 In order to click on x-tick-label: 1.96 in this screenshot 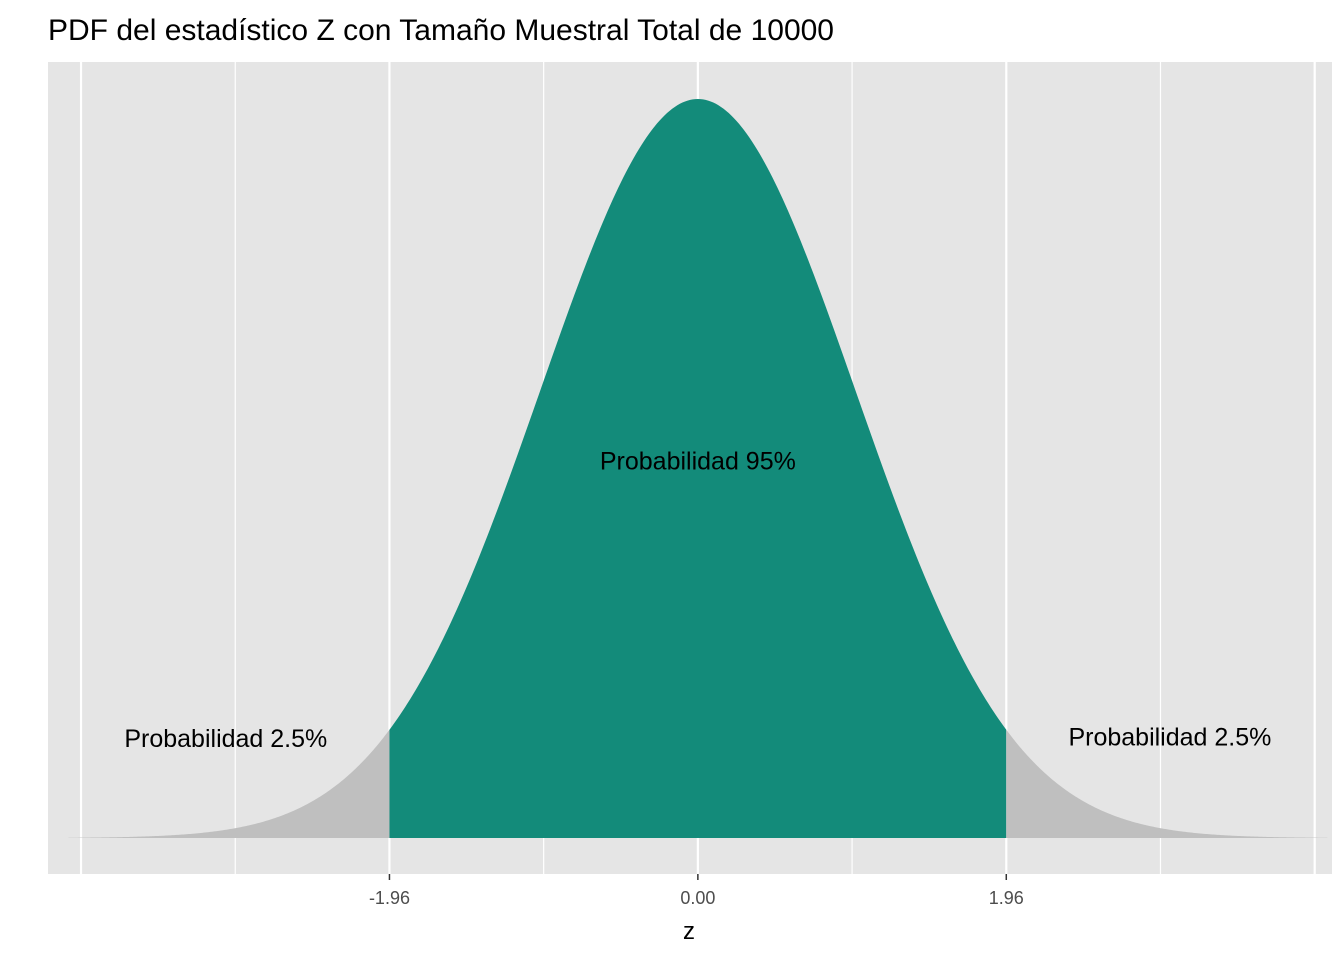, I will do `click(1006, 898)`.